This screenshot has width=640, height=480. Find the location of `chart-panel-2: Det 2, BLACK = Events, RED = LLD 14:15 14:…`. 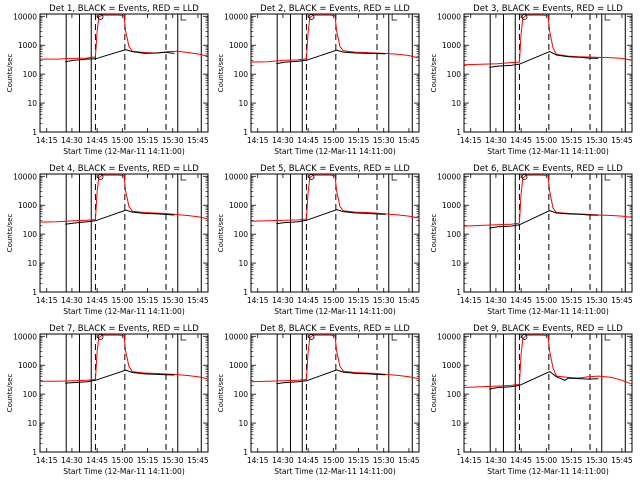

chart-panel-2: Det 2, BLACK = Events, RED = LLD 14:15 14:… is located at coordinates (318, 80).